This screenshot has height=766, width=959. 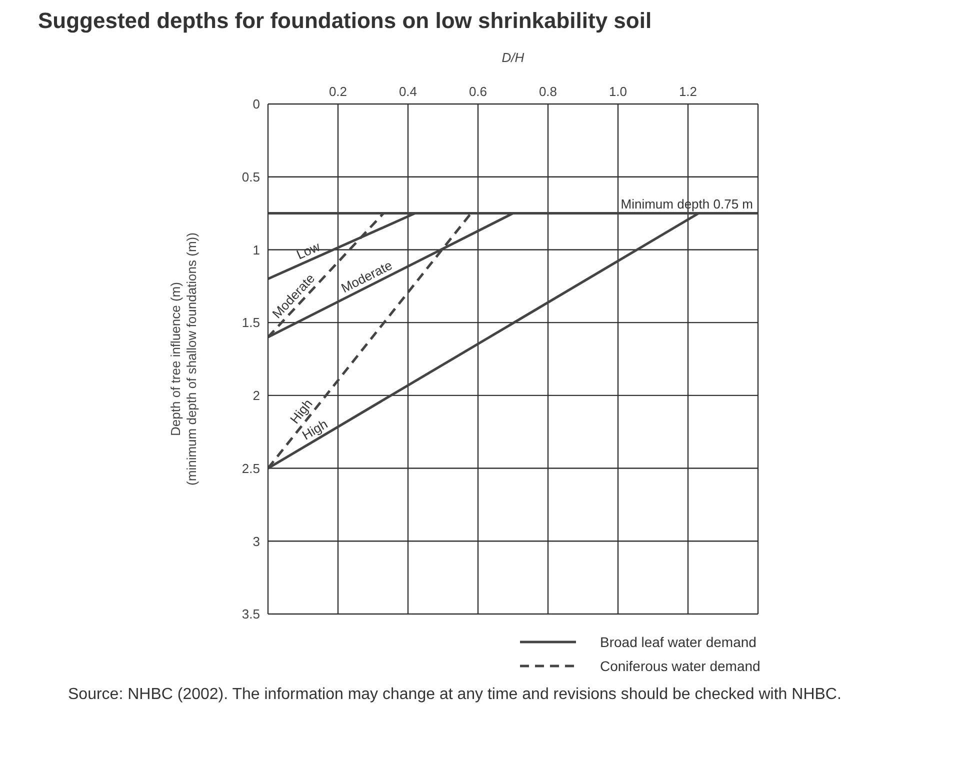 What do you see at coordinates (251, 614) in the screenshot?
I see `y-tick-label: 3.5` at bounding box center [251, 614].